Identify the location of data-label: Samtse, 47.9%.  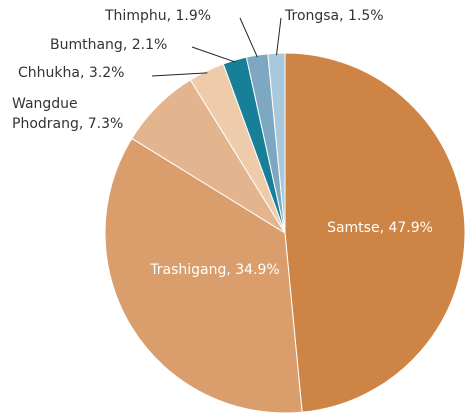
(380, 228).